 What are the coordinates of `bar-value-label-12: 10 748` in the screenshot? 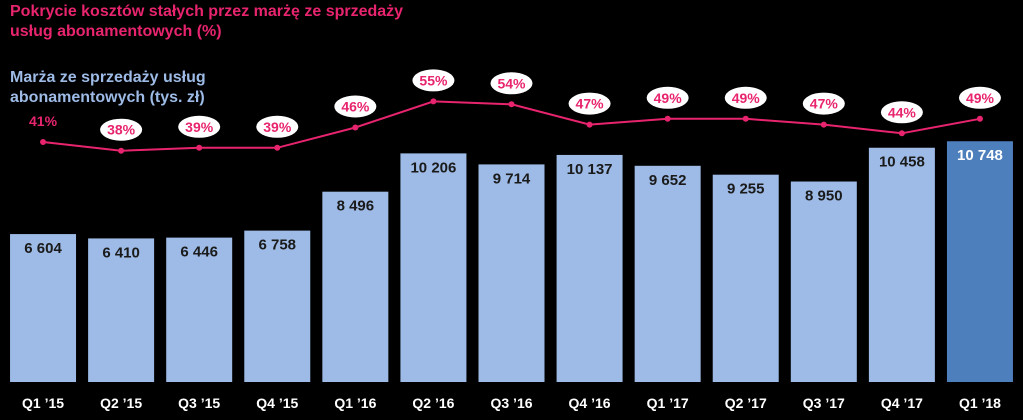 It's located at (980, 155).